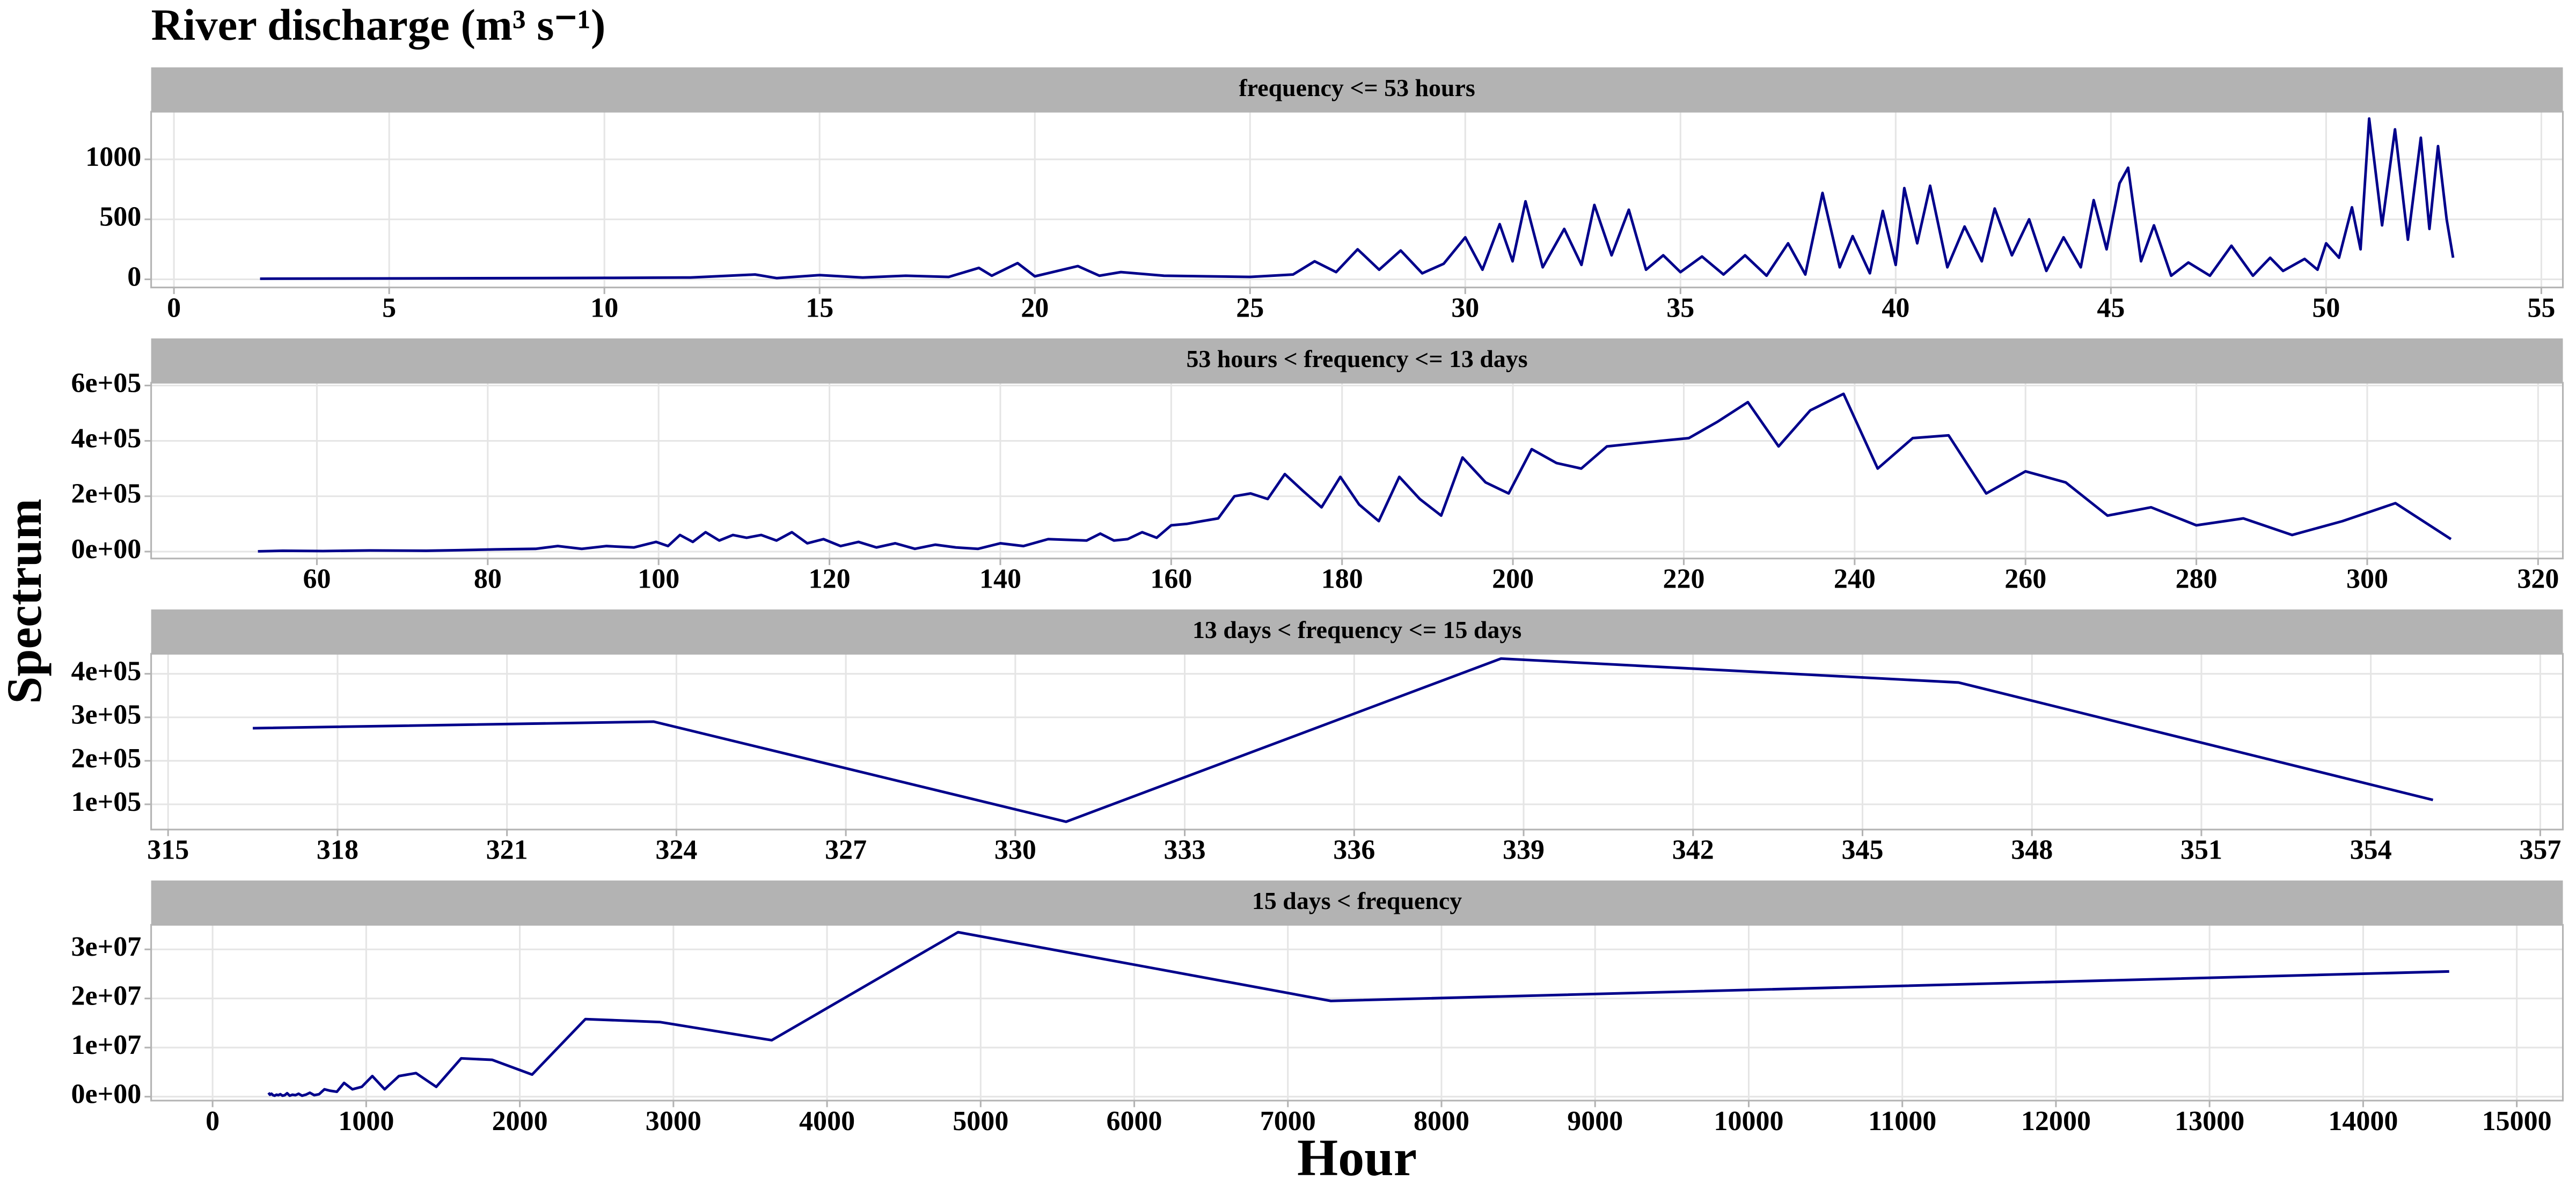  I want to click on strip-label: 53 hours < frequency <= 13 days, so click(1356, 358).